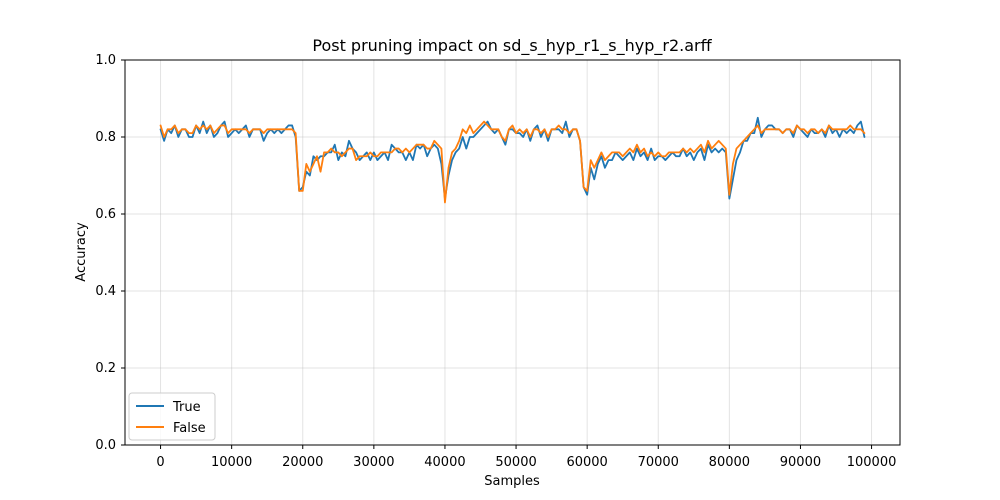 The width and height of the screenshot is (1000, 500). What do you see at coordinates (586, 462) in the screenshot?
I see `x-tick-label: 60000` at bounding box center [586, 462].